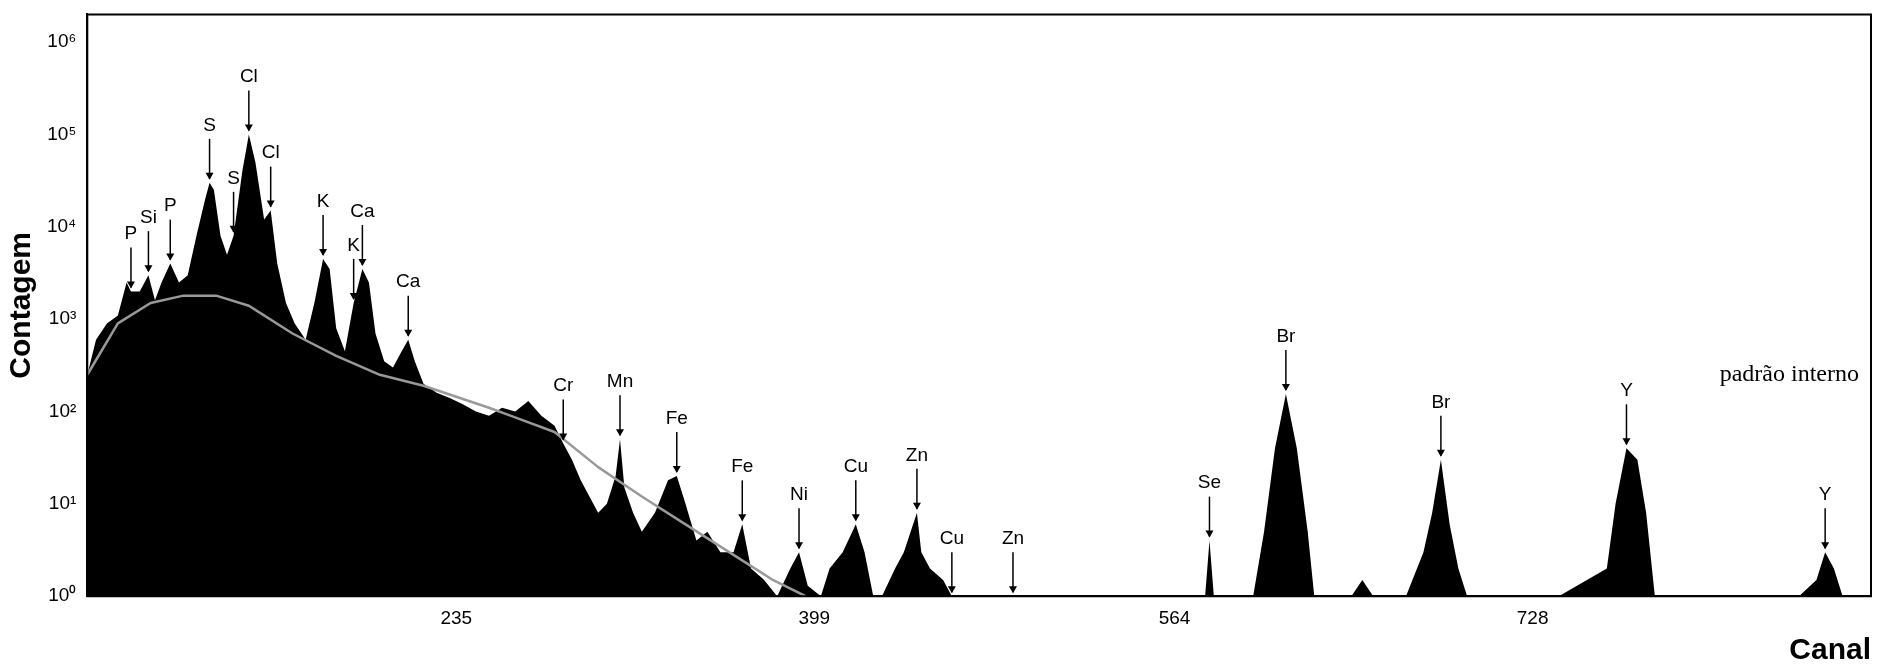 The image size is (1883, 669). Describe the element at coordinates (62, 503) in the screenshot. I see `y-tick-label: 10¹` at that location.